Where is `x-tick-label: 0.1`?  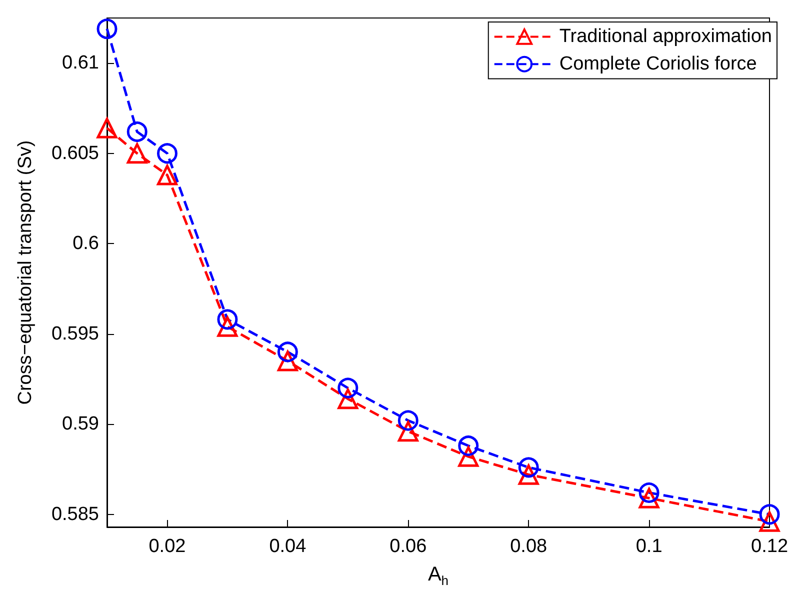 x-tick-label: 0.1 is located at coordinates (649, 546).